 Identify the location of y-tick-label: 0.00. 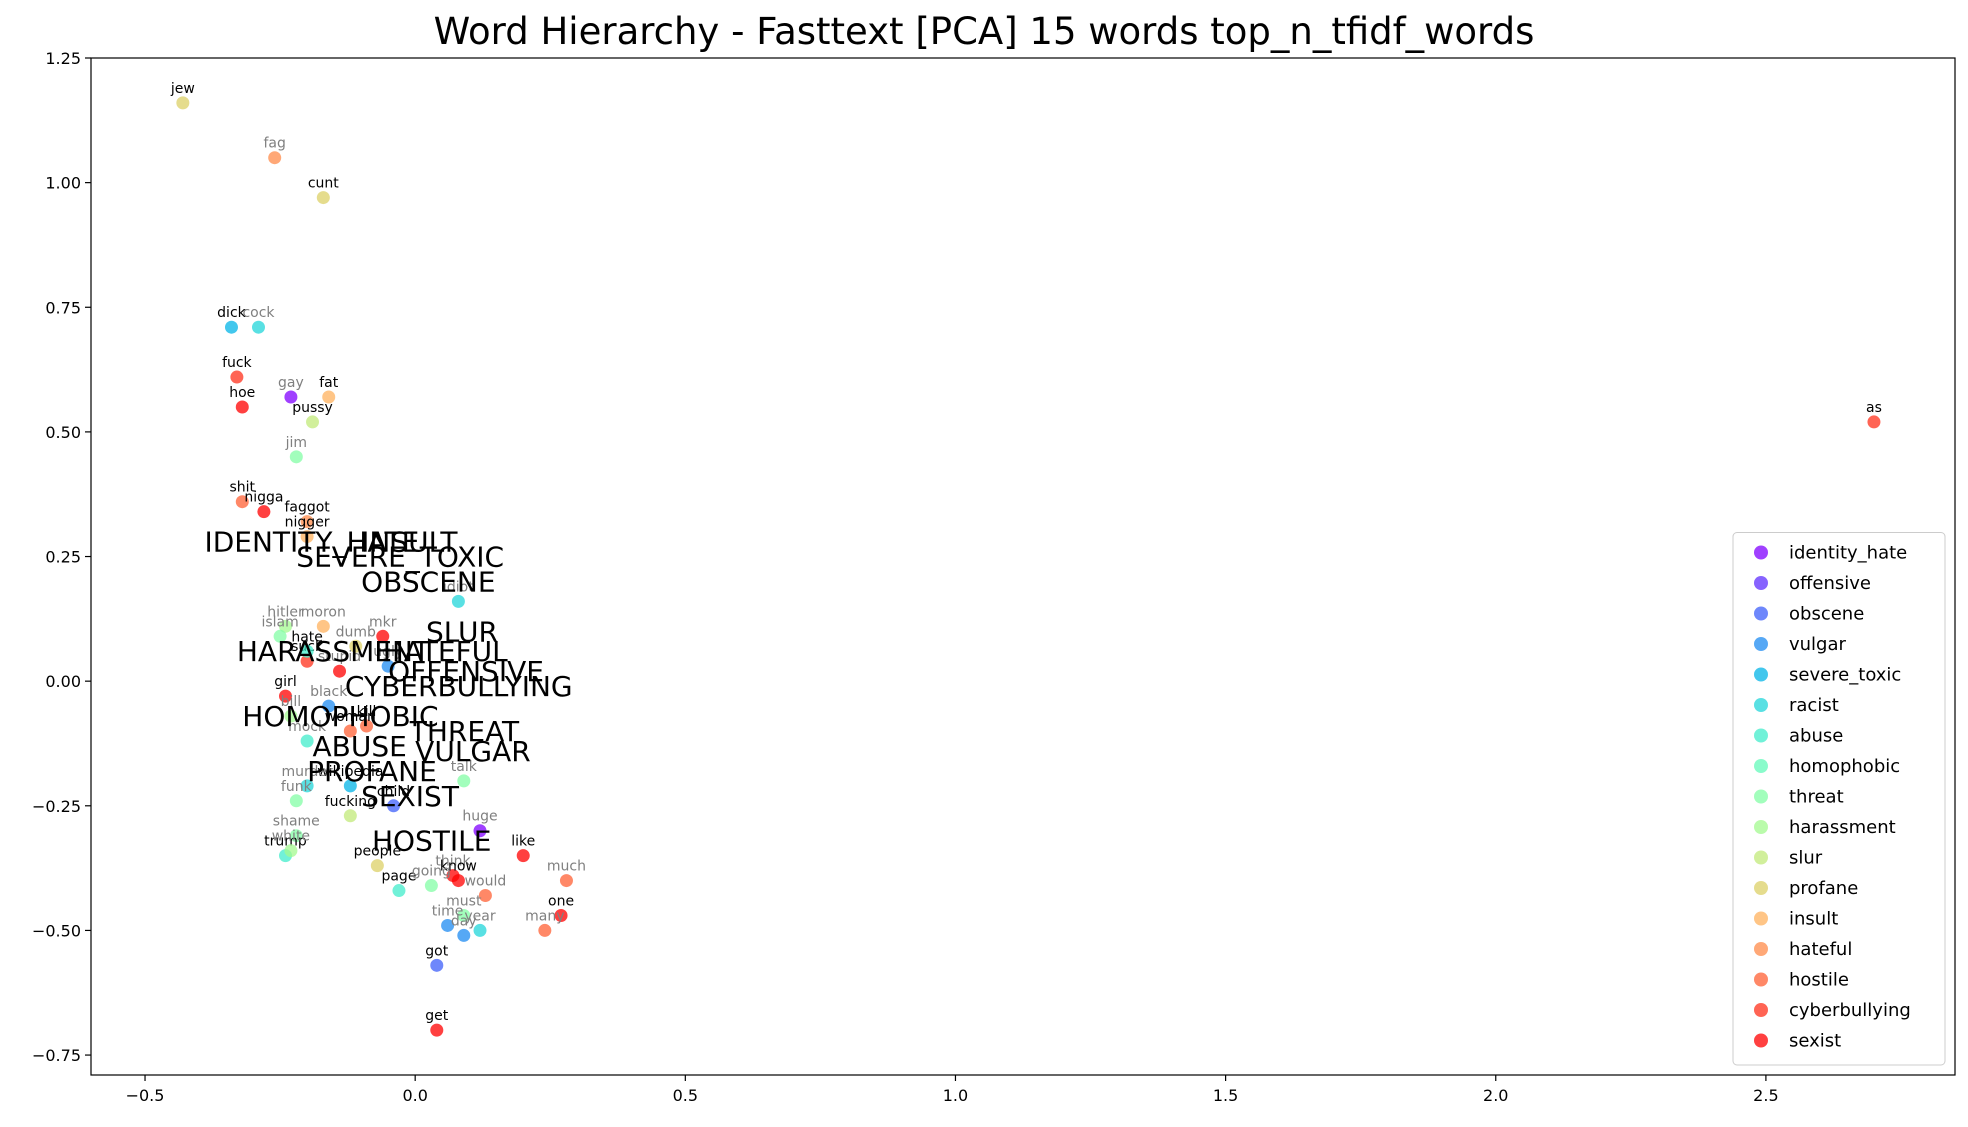
(63, 681).